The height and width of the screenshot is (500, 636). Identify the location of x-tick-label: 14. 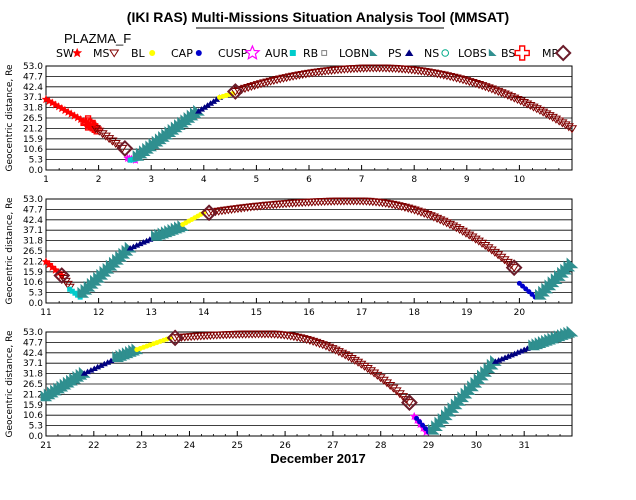
(204, 313).